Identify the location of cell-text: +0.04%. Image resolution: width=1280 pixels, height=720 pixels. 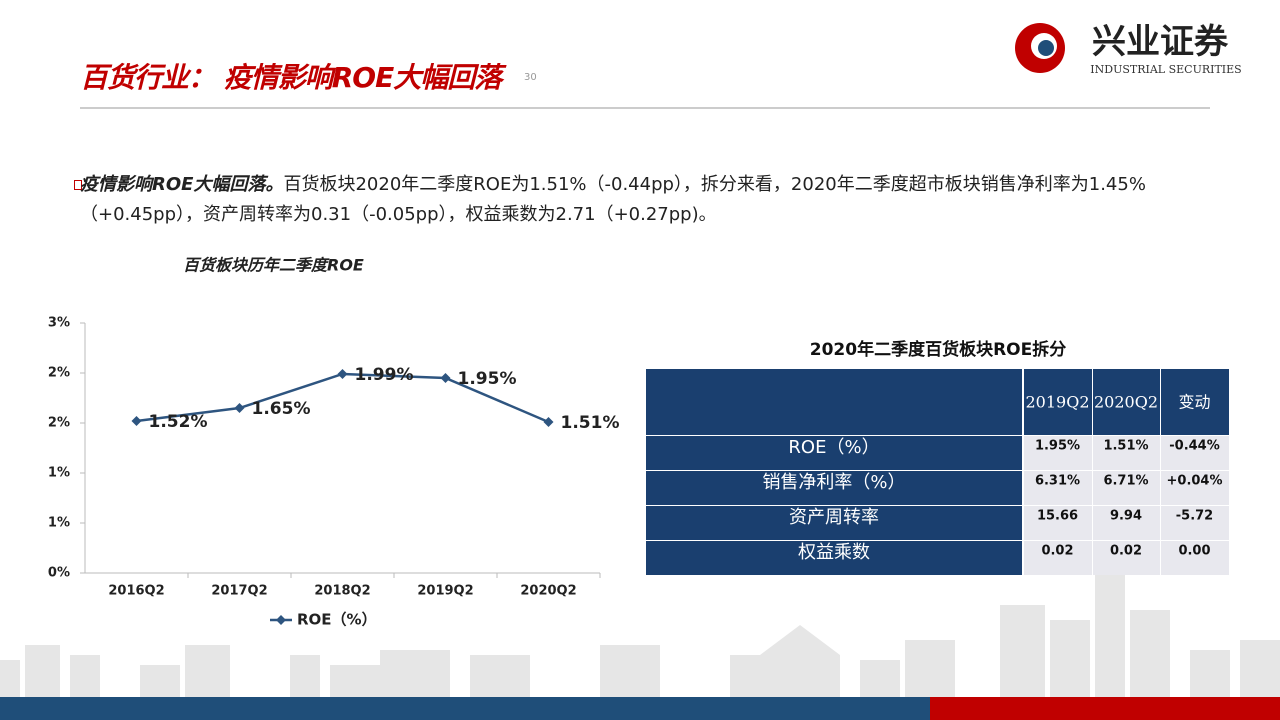
(1195, 481).